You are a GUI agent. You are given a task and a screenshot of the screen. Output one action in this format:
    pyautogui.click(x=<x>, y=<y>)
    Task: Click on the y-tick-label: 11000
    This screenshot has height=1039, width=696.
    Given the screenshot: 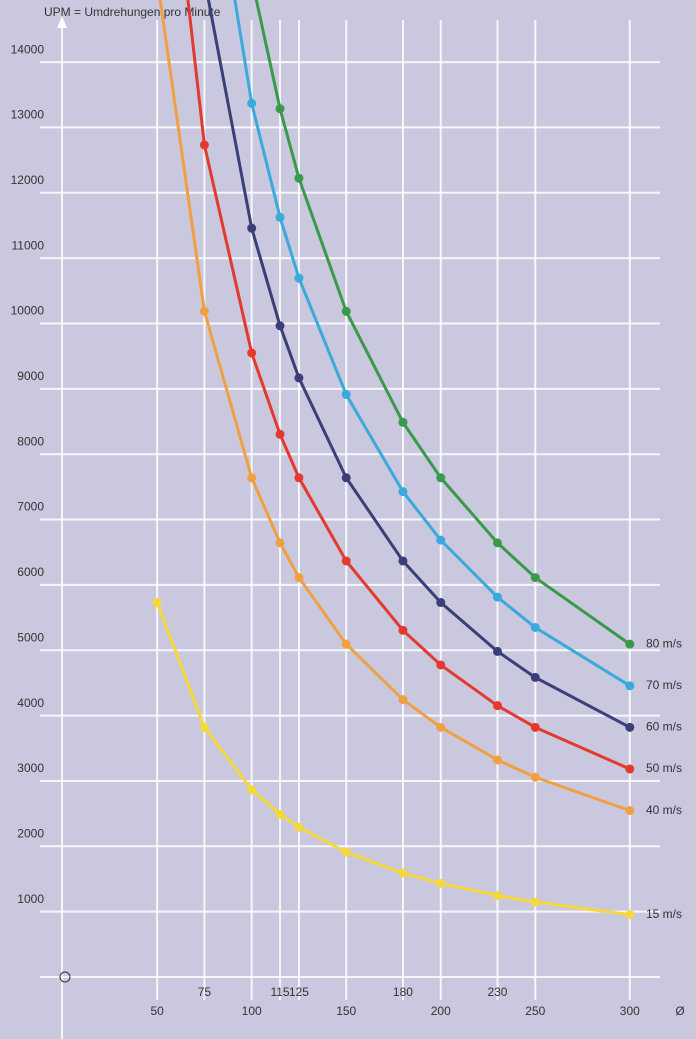 What is the action you would take?
    pyautogui.click(x=28, y=245)
    